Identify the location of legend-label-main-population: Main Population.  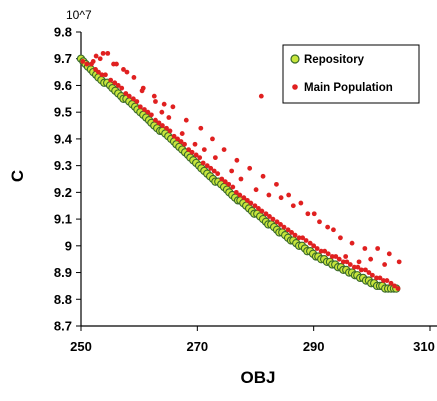
(348, 88).